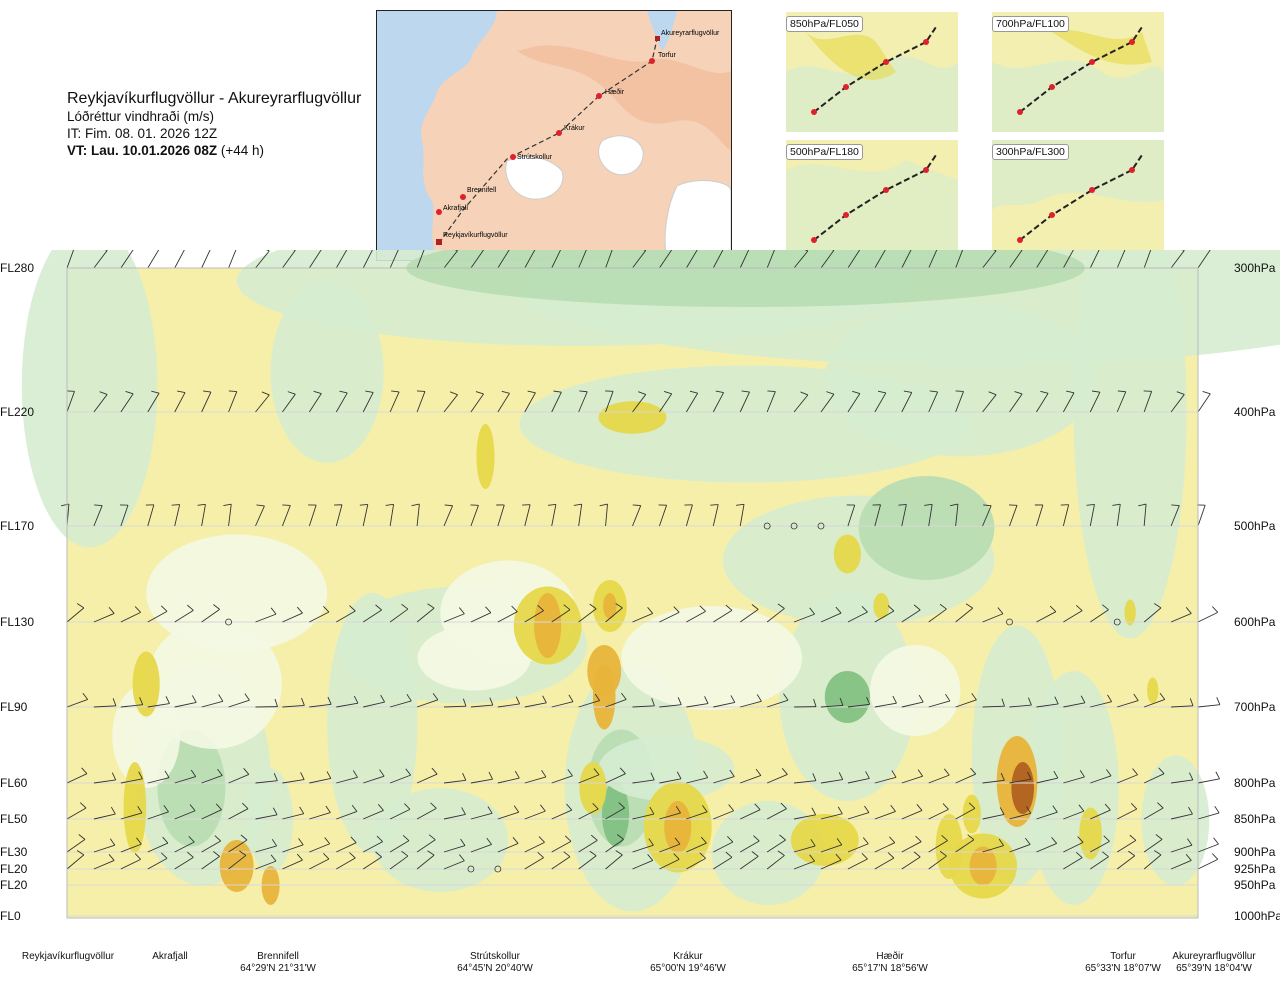 This screenshot has height=981, width=1280. Describe the element at coordinates (439, 212) in the screenshot. I see `map-point-akrafjall` at that location.